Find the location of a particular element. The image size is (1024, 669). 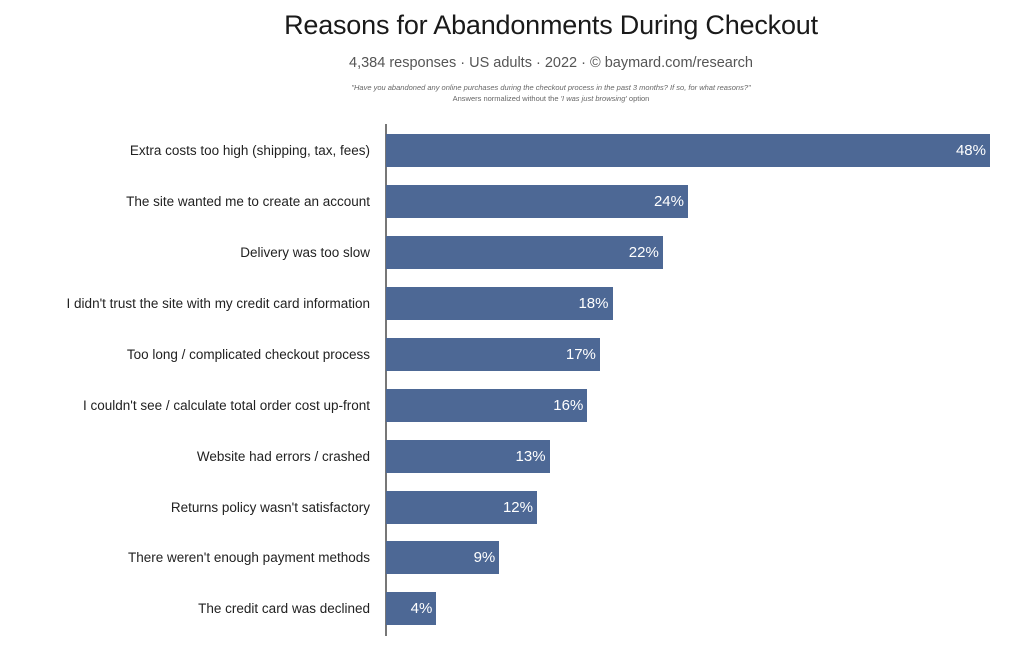

bar: 4% is located at coordinates (411, 608).